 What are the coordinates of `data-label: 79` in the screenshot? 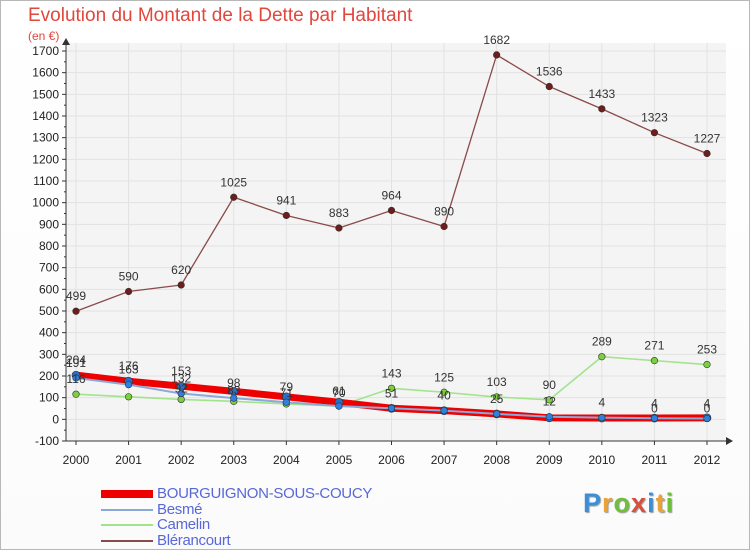 It's located at (287, 387).